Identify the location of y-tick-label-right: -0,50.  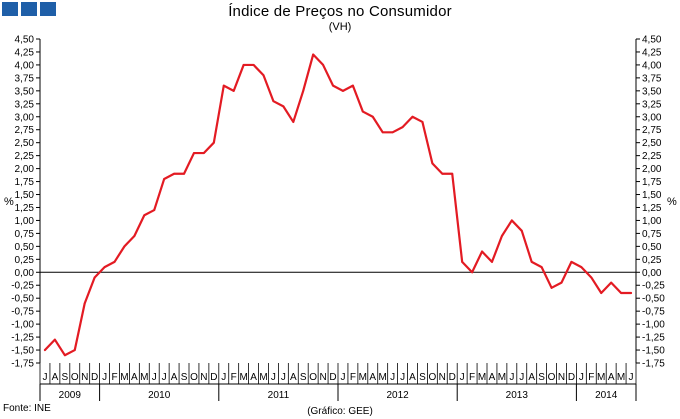
(653, 299).